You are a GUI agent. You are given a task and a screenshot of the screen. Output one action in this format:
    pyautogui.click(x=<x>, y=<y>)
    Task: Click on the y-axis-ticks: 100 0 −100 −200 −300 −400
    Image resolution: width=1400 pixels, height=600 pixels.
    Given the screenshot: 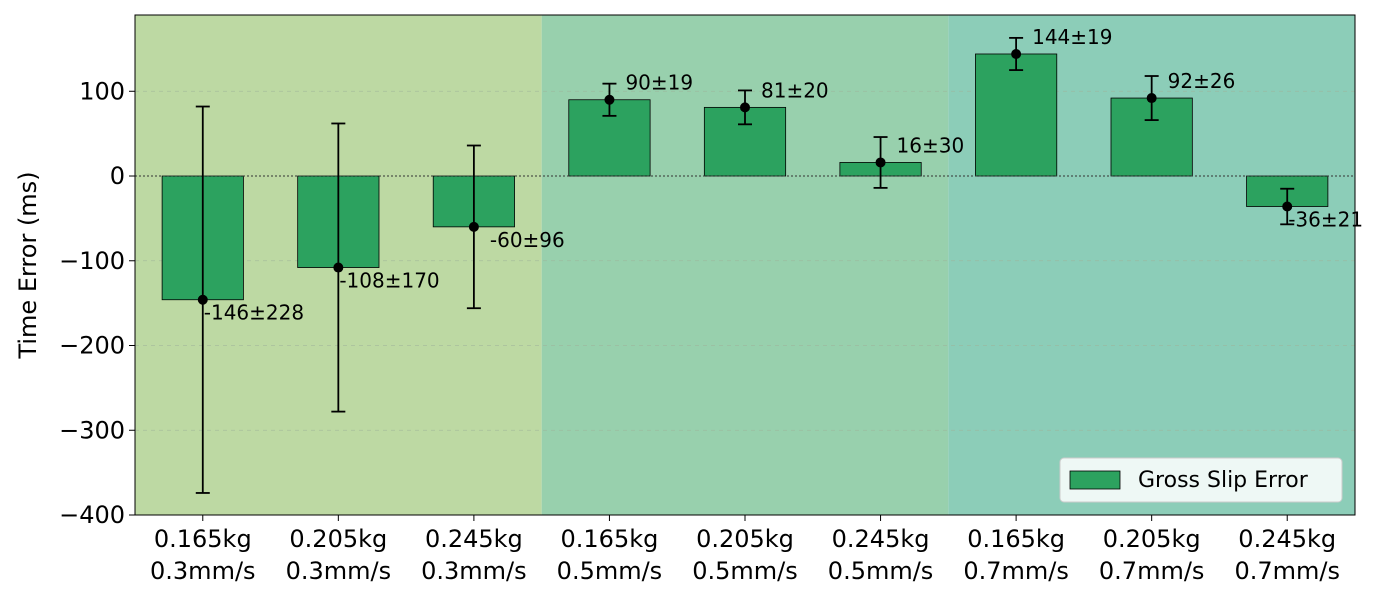 What is the action you would take?
    pyautogui.click(x=97, y=303)
    